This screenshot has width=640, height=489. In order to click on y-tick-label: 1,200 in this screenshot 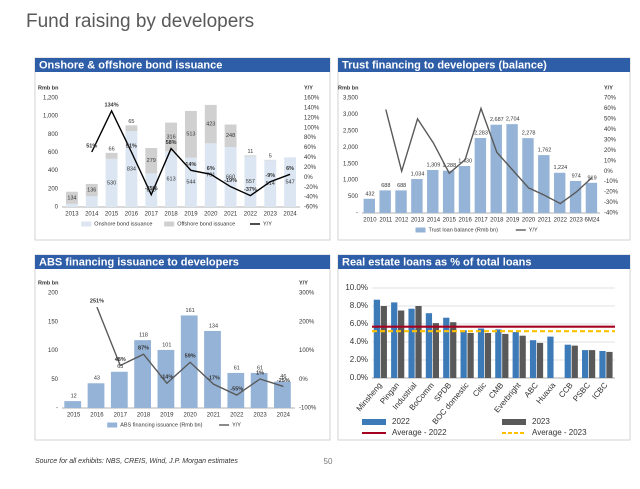, I will do `click(51, 99)`.